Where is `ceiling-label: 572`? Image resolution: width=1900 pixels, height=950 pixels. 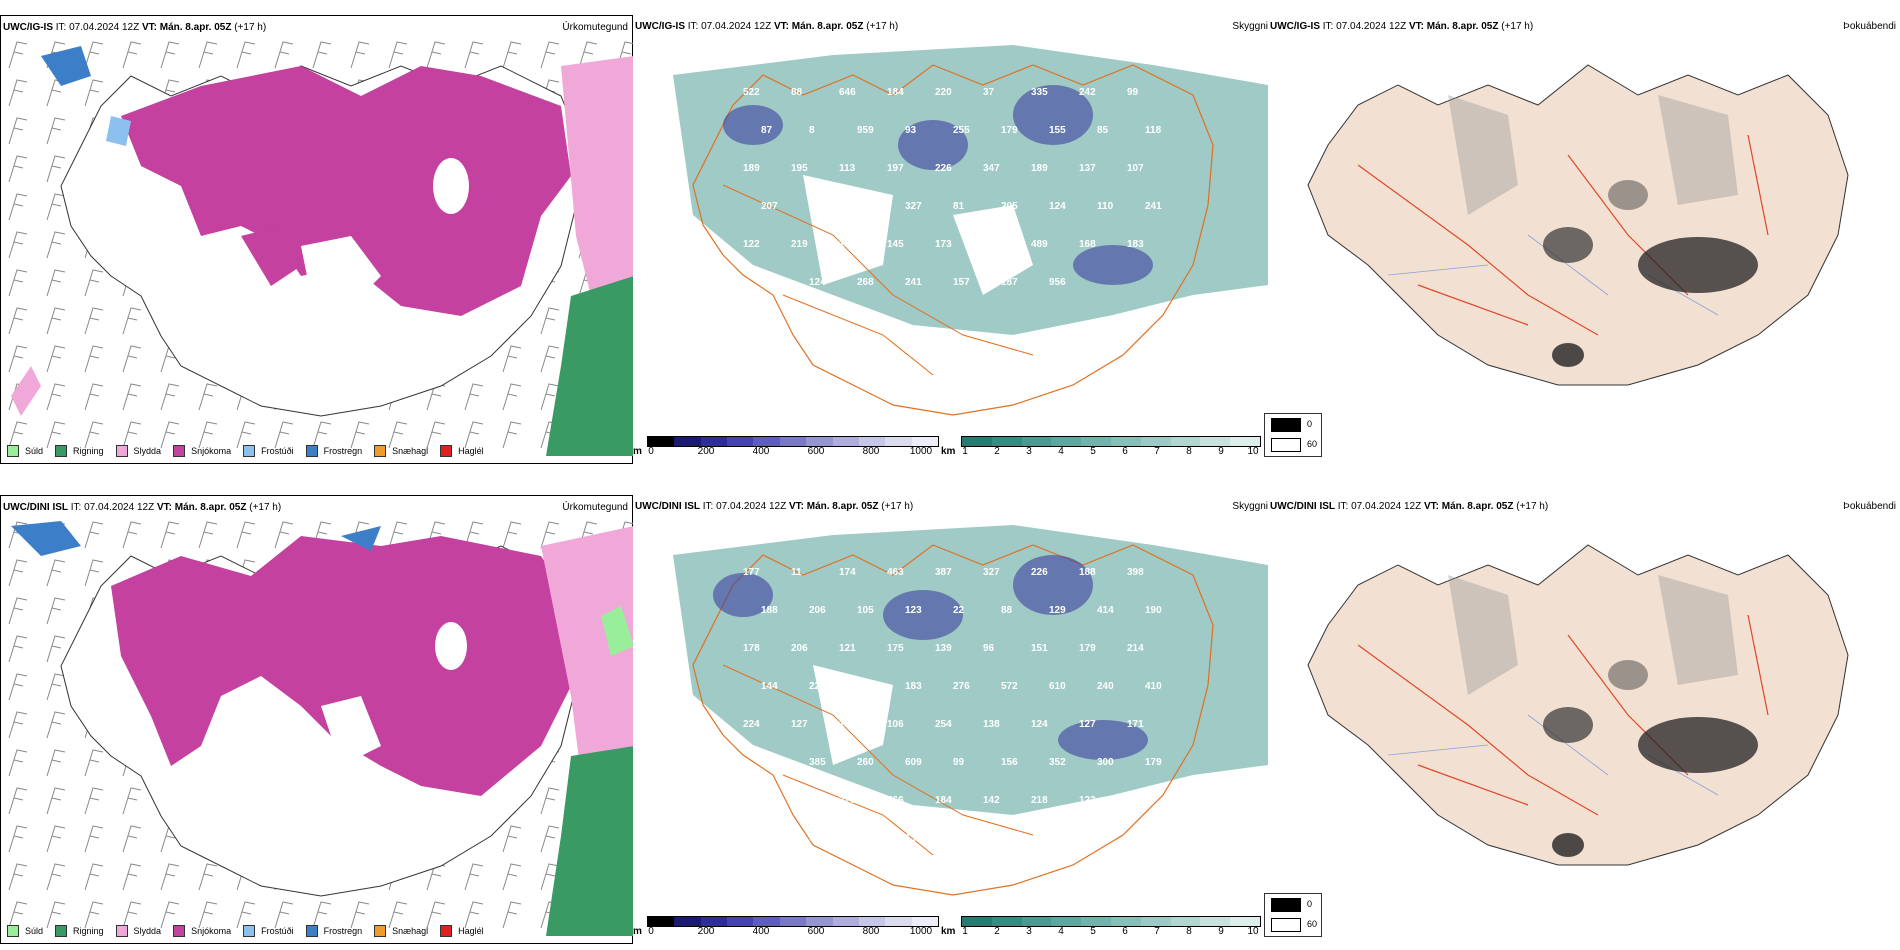
ceiling-label: 572 is located at coordinates (1009, 686).